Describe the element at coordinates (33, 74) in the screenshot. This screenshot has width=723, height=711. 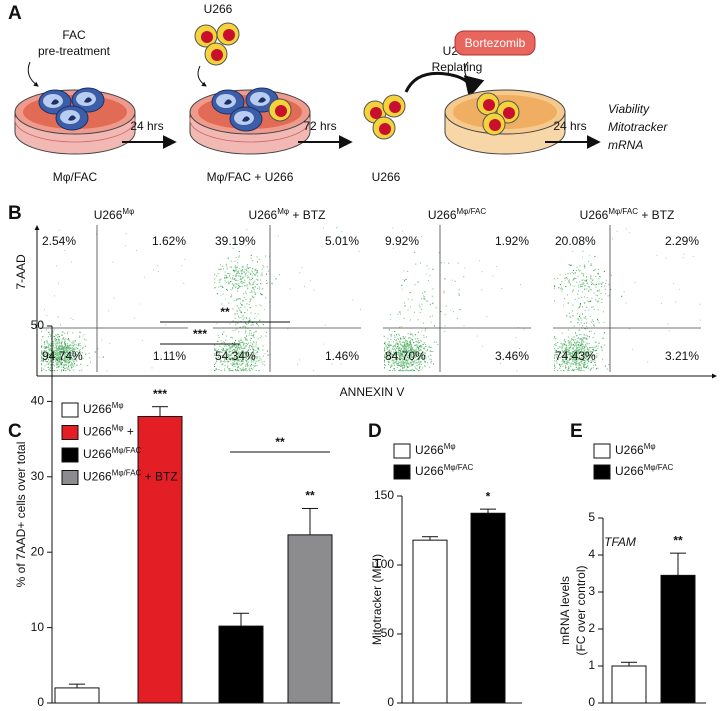
I see `arrow` at that location.